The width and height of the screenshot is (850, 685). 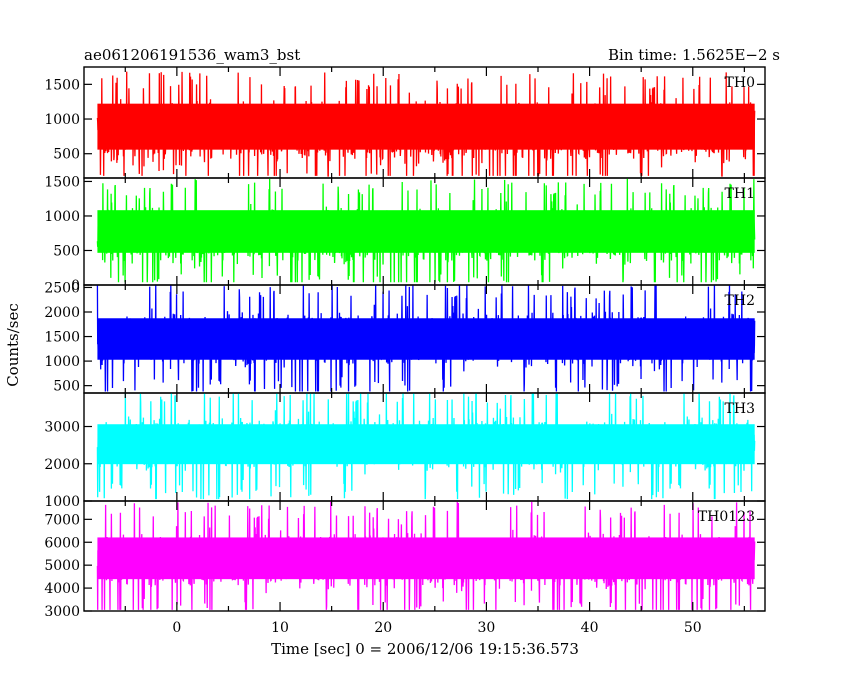 I want to click on y-axis-title: Counts/sec, so click(x=13, y=345).